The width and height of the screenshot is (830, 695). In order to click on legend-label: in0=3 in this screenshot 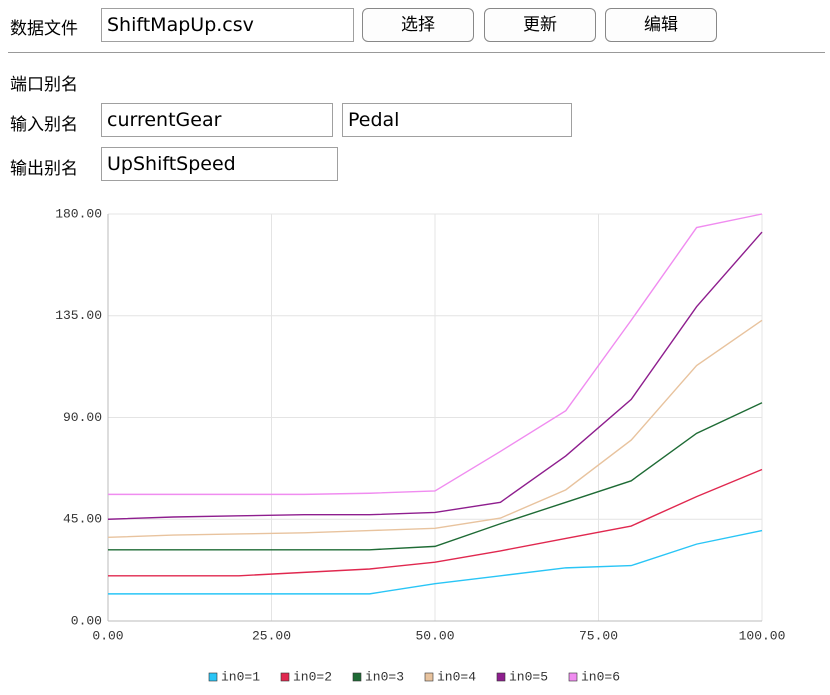, I will do `click(384, 676)`.